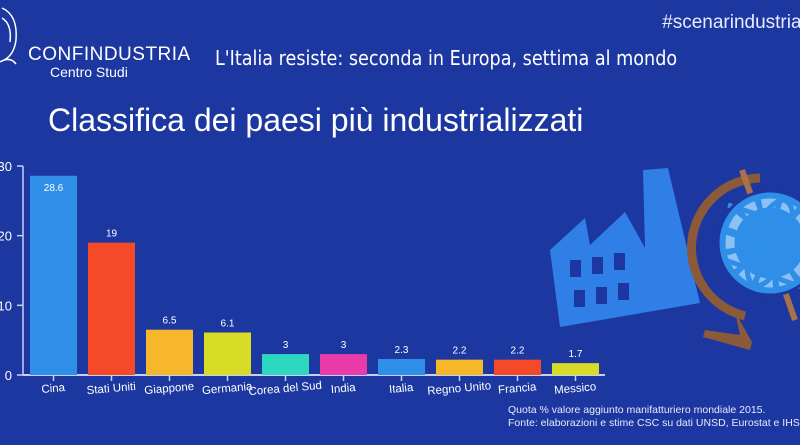 Image resolution: width=800 pixels, height=445 pixels. I want to click on bar-germania, so click(227, 353).